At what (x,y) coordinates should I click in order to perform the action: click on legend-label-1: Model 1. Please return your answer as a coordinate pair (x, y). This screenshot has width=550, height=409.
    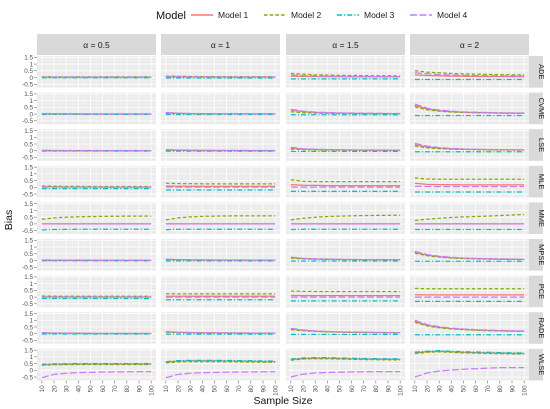
    Looking at the image, I should click on (233, 15).